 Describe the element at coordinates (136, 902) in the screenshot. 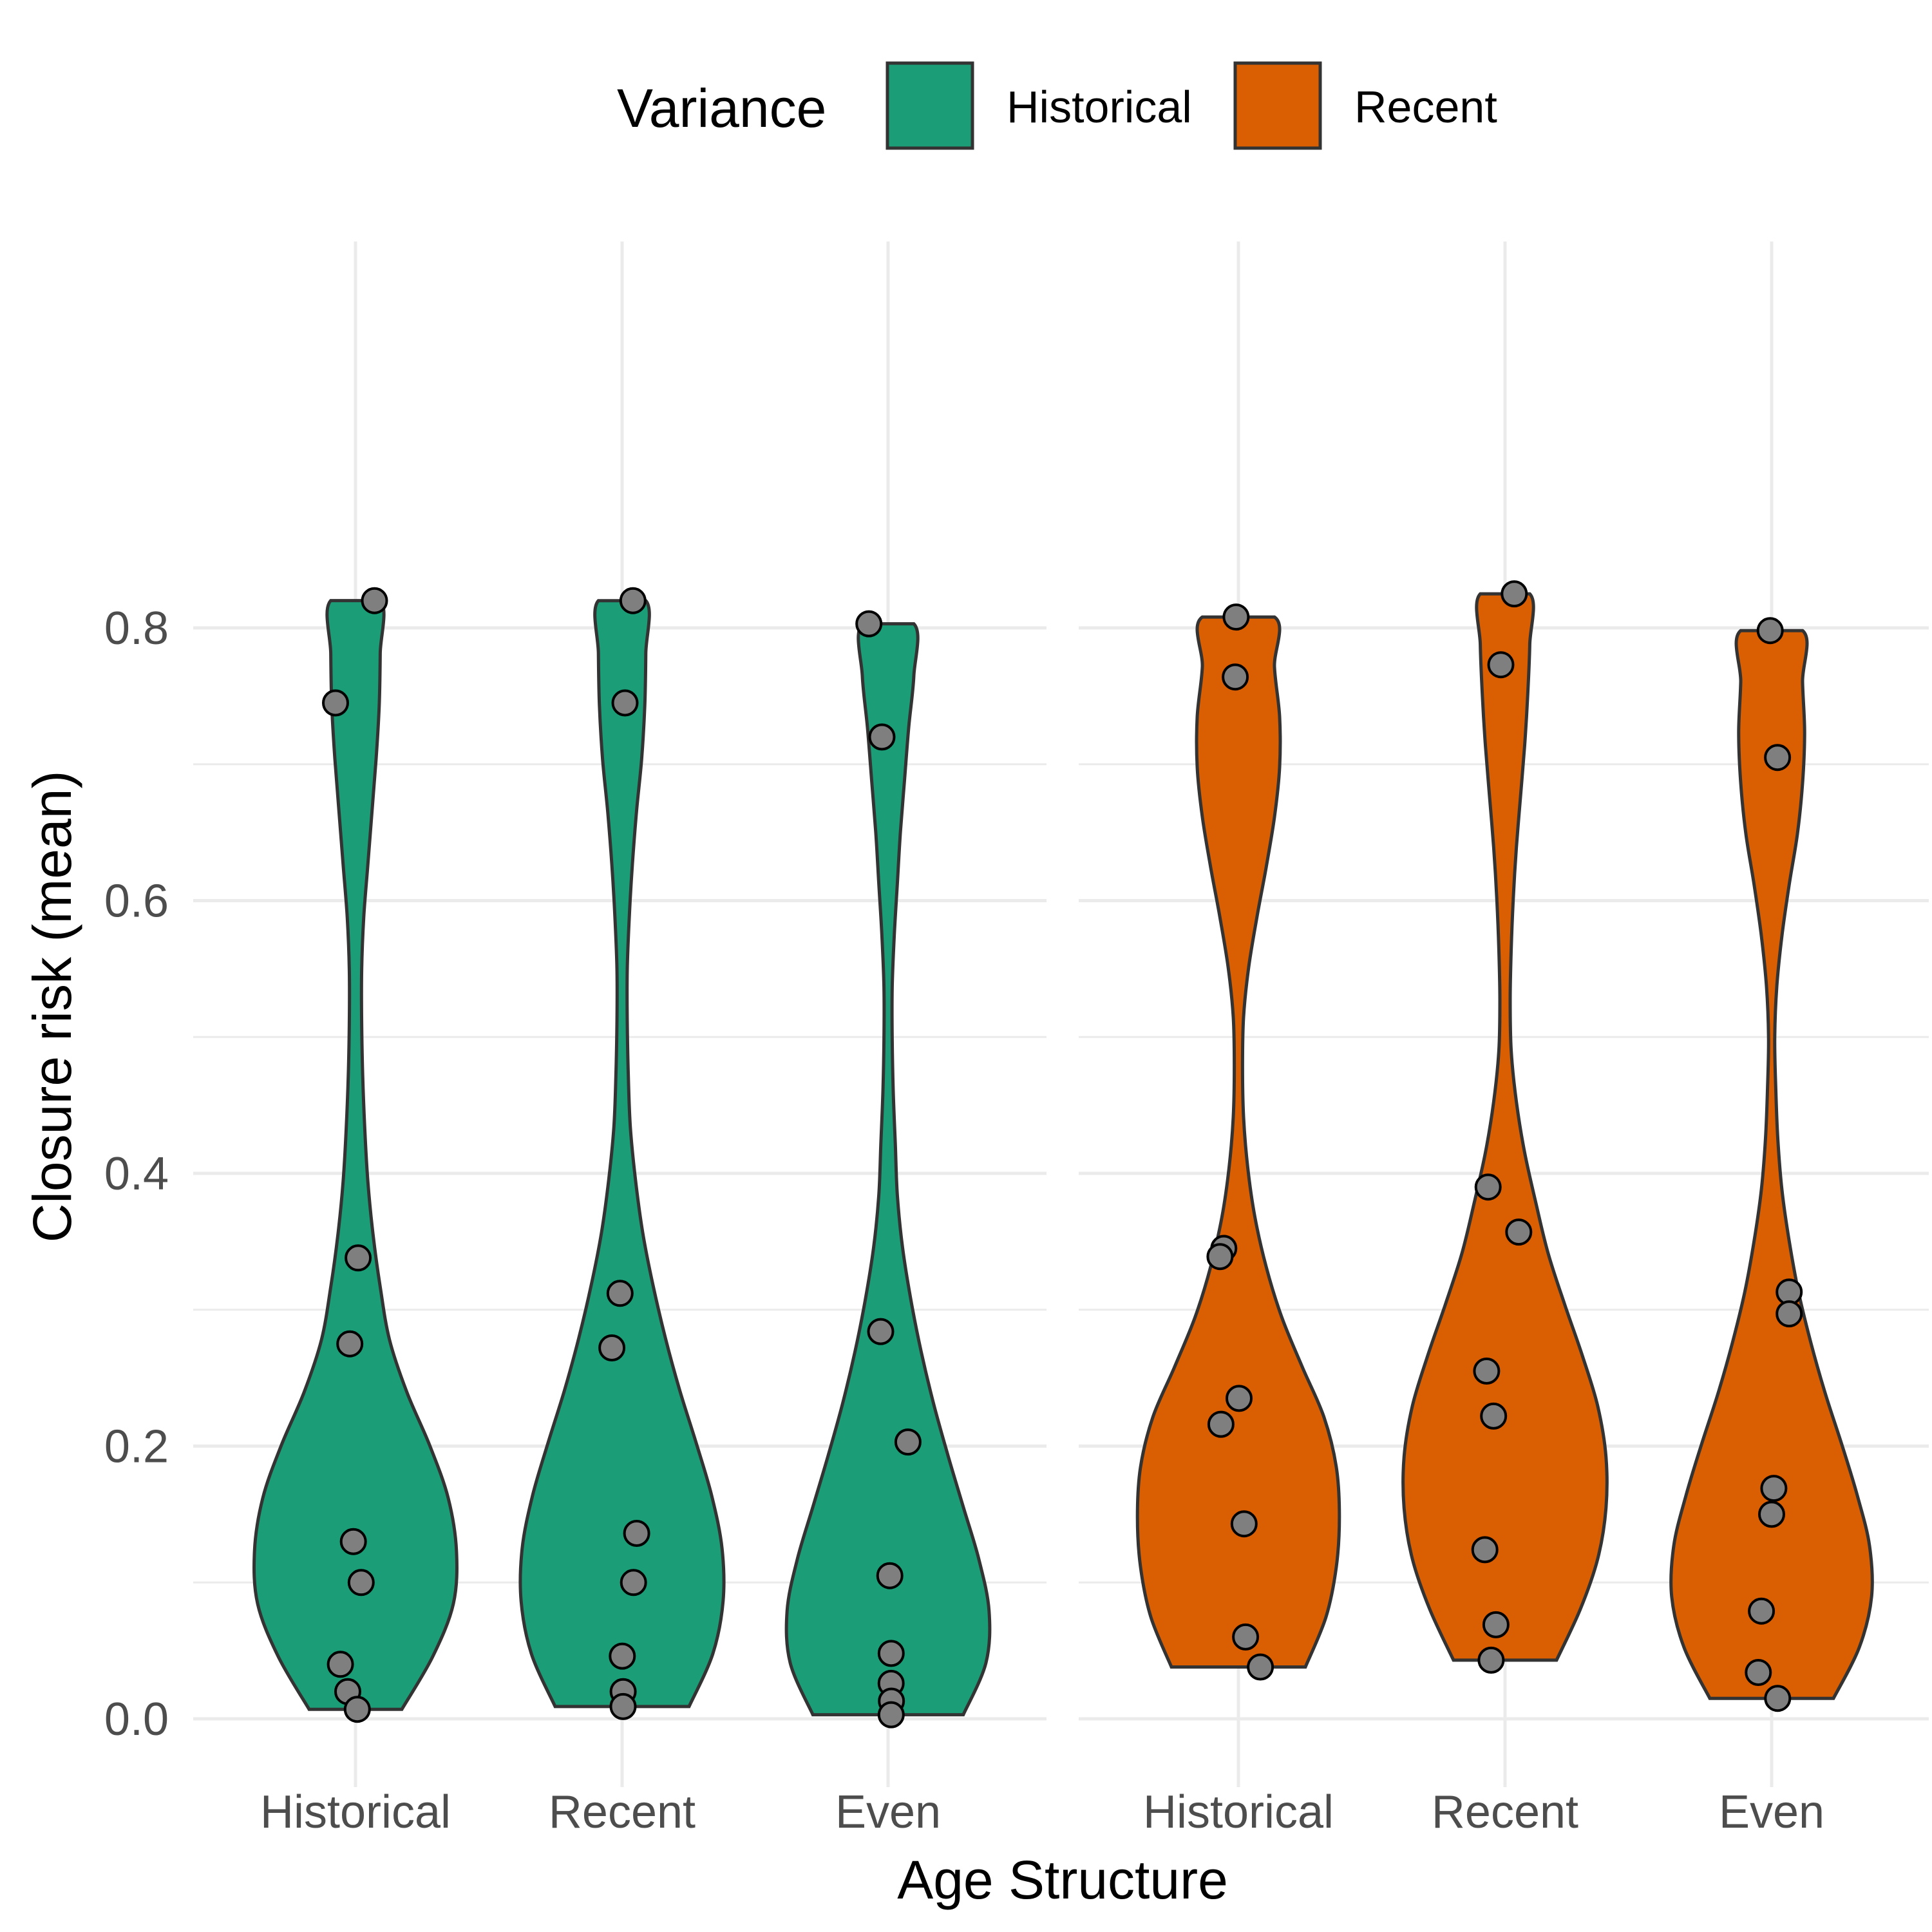

I see `y-tick-label: 0.6` at that location.